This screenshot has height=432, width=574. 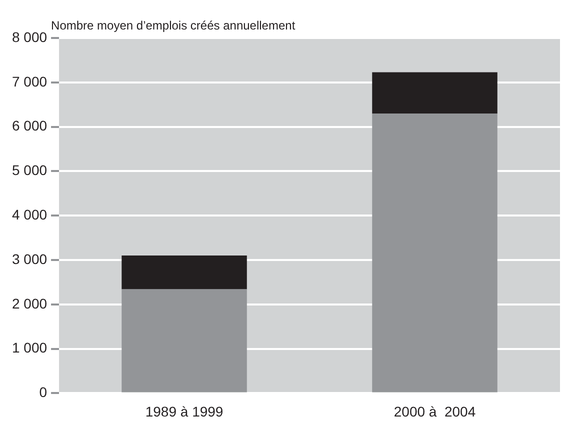 What do you see at coordinates (30, 303) in the screenshot?
I see `y-tick-label: 2 000` at bounding box center [30, 303].